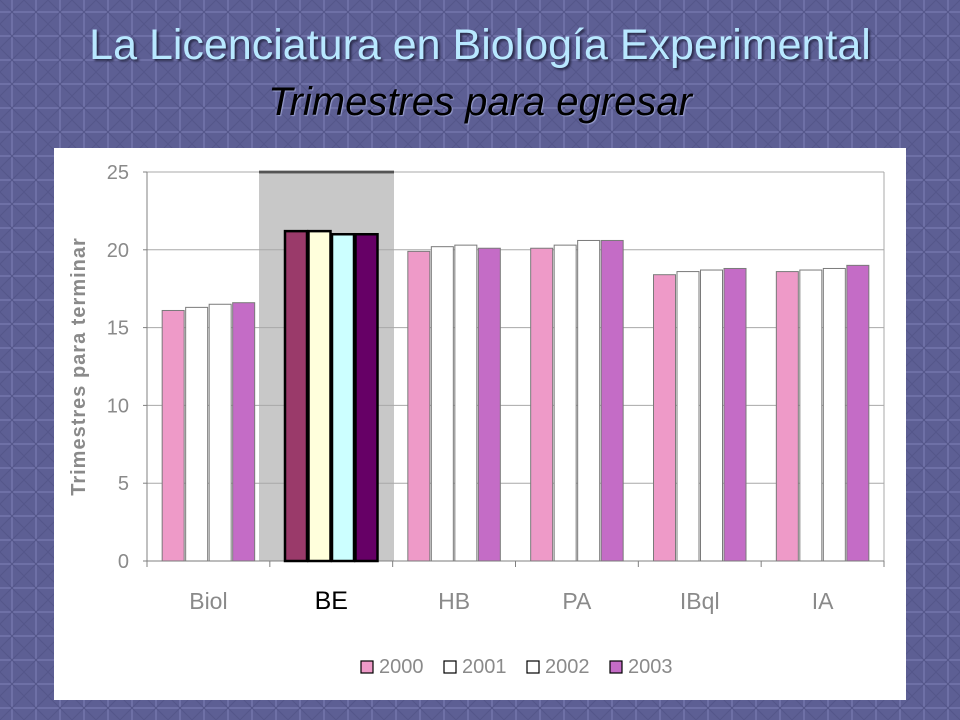  Describe the element at coordinates (296, 396) in the screenshot. I see `bar-BE-2000` at that location.